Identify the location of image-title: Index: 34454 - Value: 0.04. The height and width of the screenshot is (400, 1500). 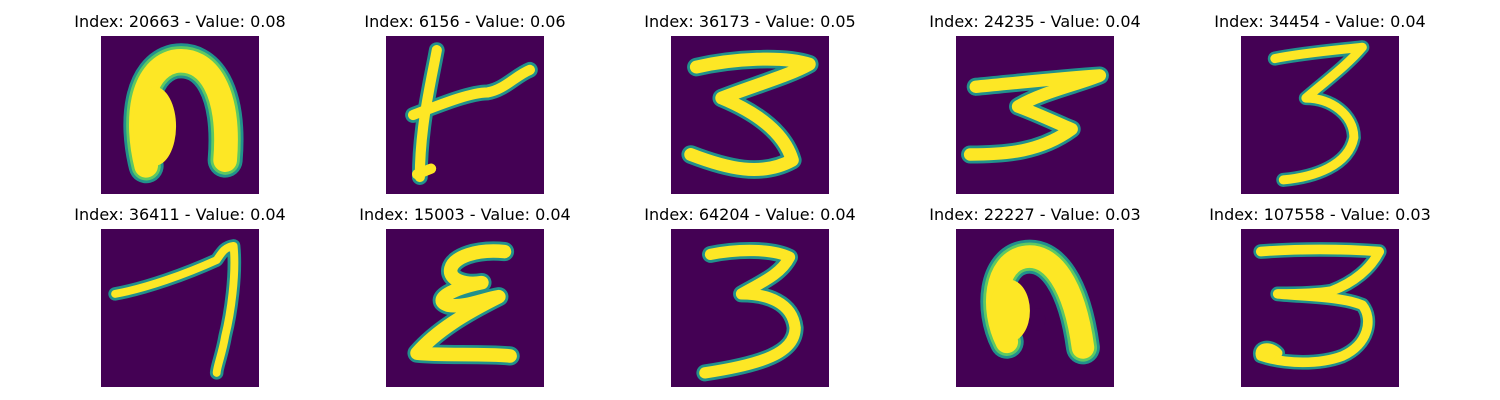
(1320, 21).